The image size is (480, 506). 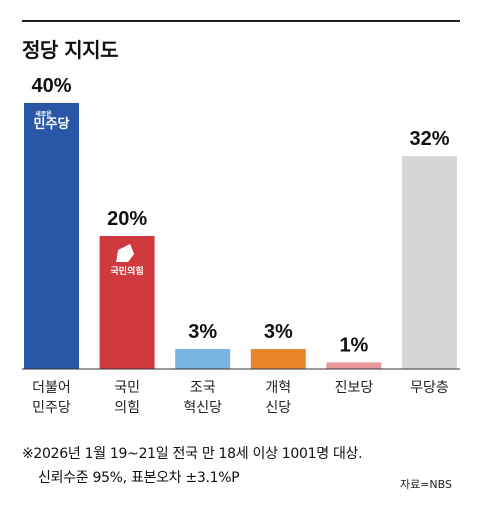 What do you see at coordinates (43, 114) in the screenshot?
I see `party-logo-small-text: 새로운` at bounding box center [43, 114].